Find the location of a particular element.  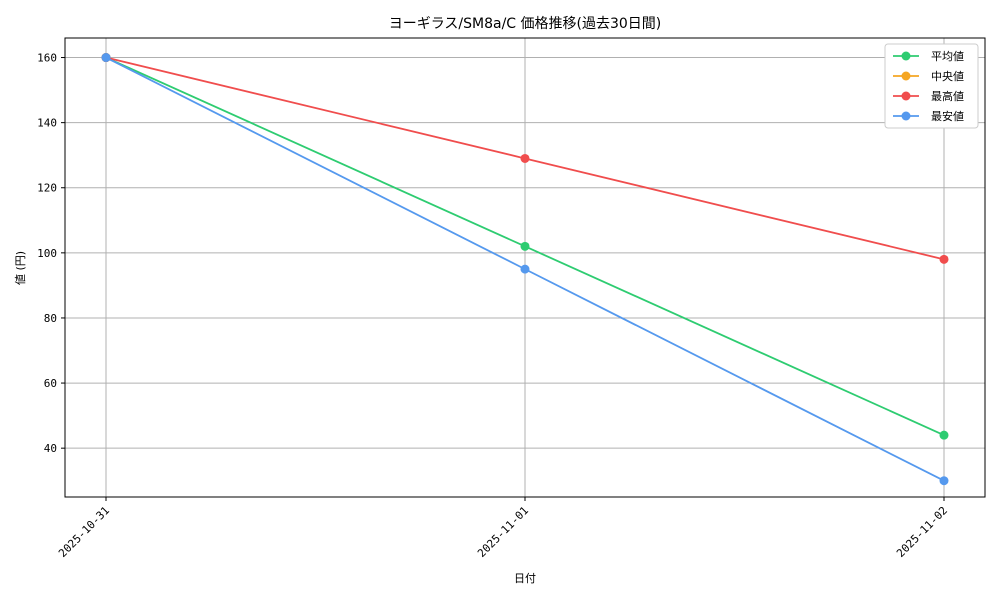

y-tick-label: 100 is located at coordinates (47, 253).